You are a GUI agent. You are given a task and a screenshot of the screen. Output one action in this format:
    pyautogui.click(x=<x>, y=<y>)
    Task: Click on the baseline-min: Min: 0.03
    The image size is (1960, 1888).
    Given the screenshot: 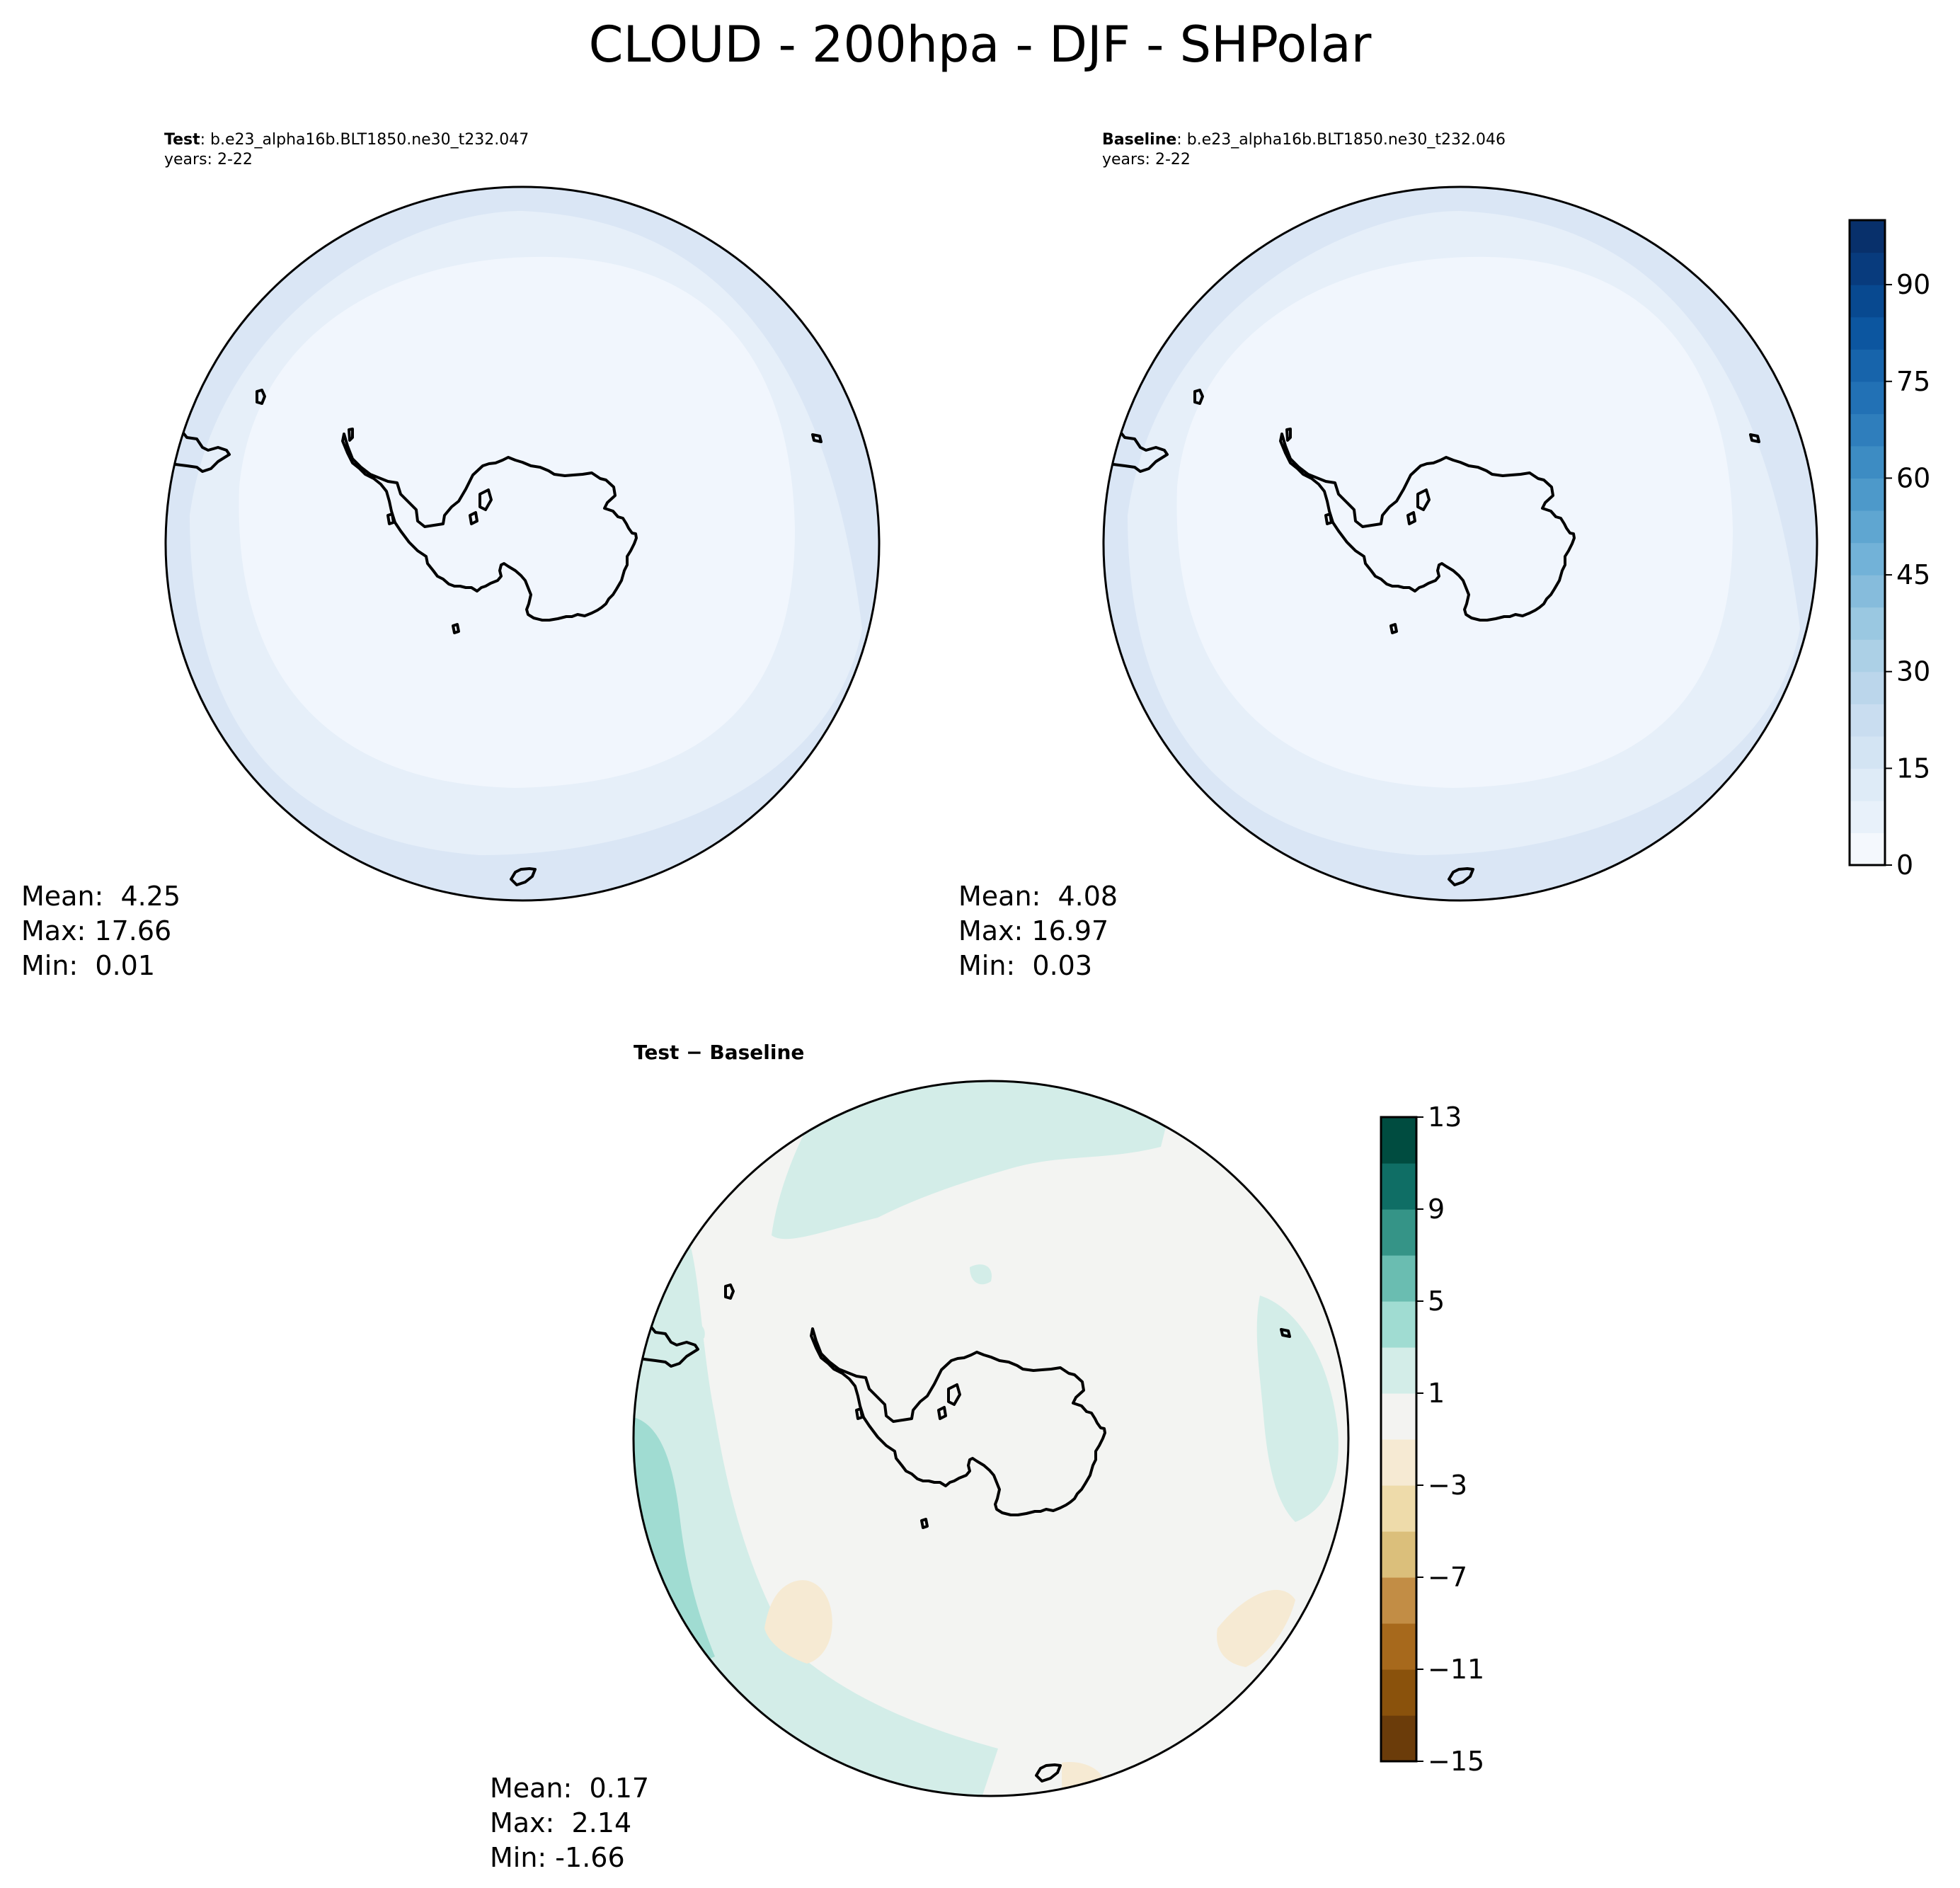 What is the action you would take?
    pyautogui.click(x=1025, y=966)
    